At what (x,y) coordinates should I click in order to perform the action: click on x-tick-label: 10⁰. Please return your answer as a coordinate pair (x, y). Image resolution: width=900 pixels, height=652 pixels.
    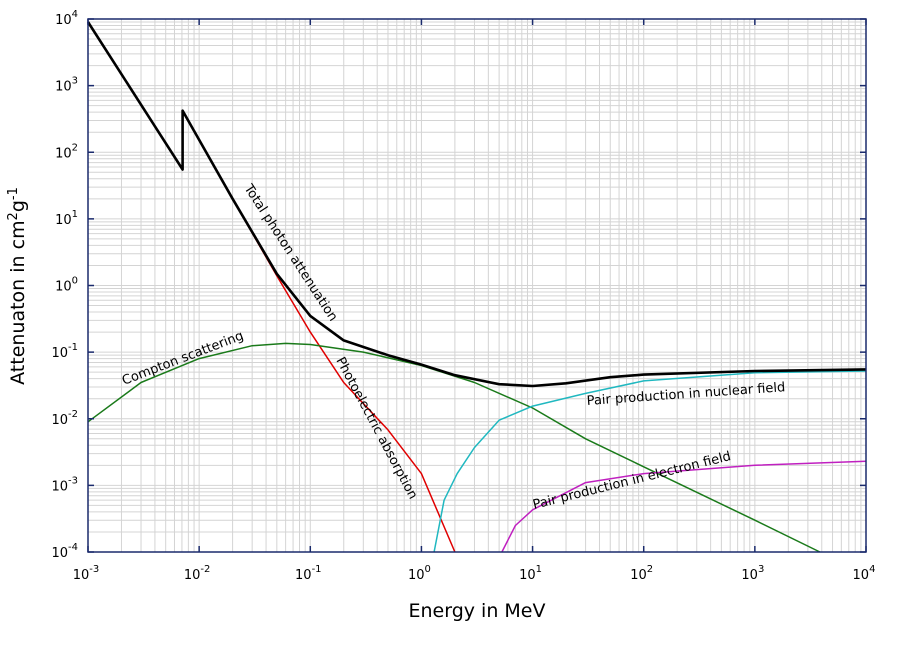
    Looking at the image, I should click on (419, 573).